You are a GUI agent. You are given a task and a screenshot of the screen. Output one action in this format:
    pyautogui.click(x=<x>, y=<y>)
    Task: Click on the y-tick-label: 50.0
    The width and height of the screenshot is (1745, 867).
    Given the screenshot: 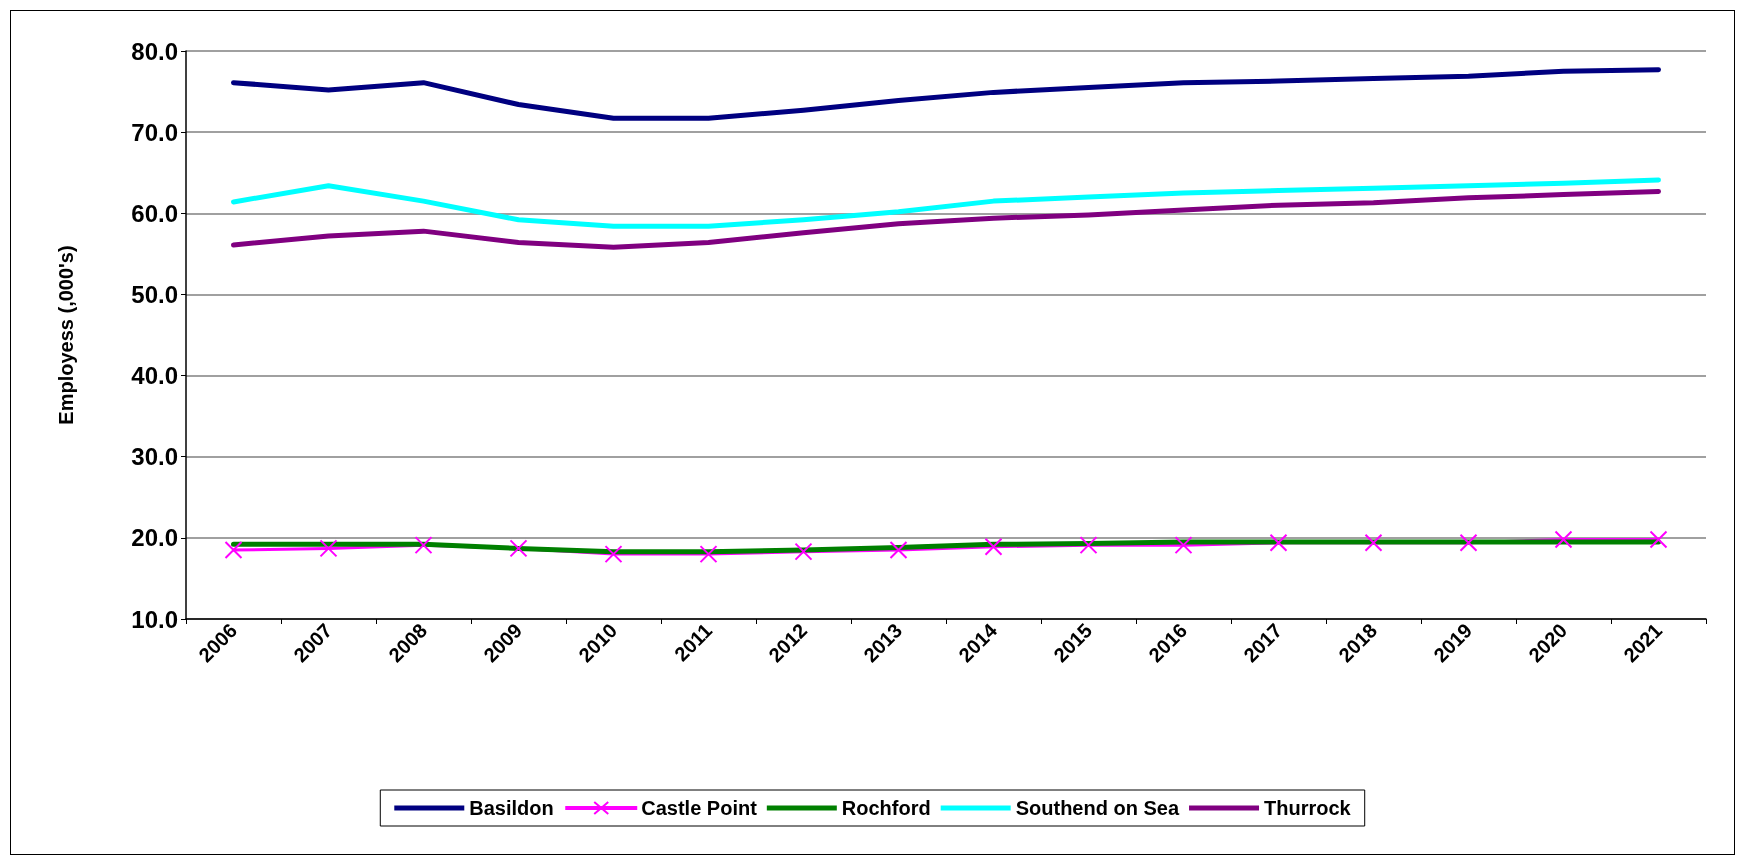 What is the action you would take?
    pyautogui.click(x=154, y=294)
    